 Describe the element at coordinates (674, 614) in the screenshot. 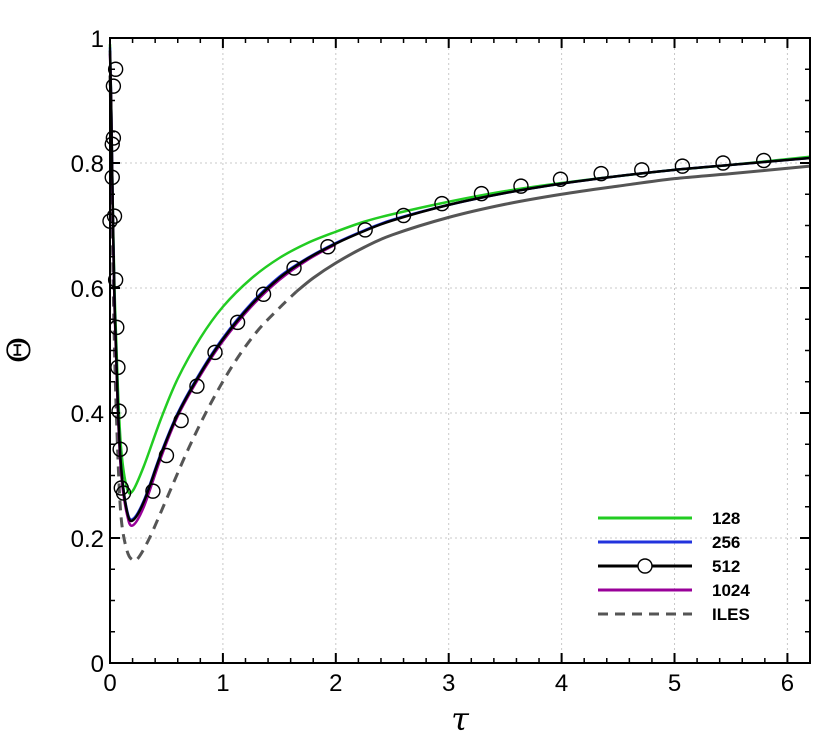

I see `legend-item-ILES: ILES` at that location.